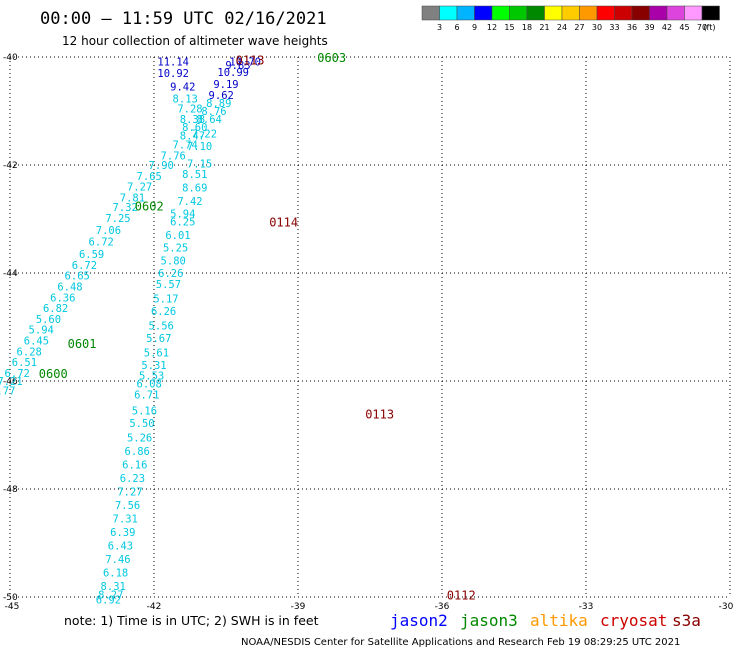 The height and width of the screenshot is (650, 740). I want to click on y-tick-label: -40, so click(10, 58).